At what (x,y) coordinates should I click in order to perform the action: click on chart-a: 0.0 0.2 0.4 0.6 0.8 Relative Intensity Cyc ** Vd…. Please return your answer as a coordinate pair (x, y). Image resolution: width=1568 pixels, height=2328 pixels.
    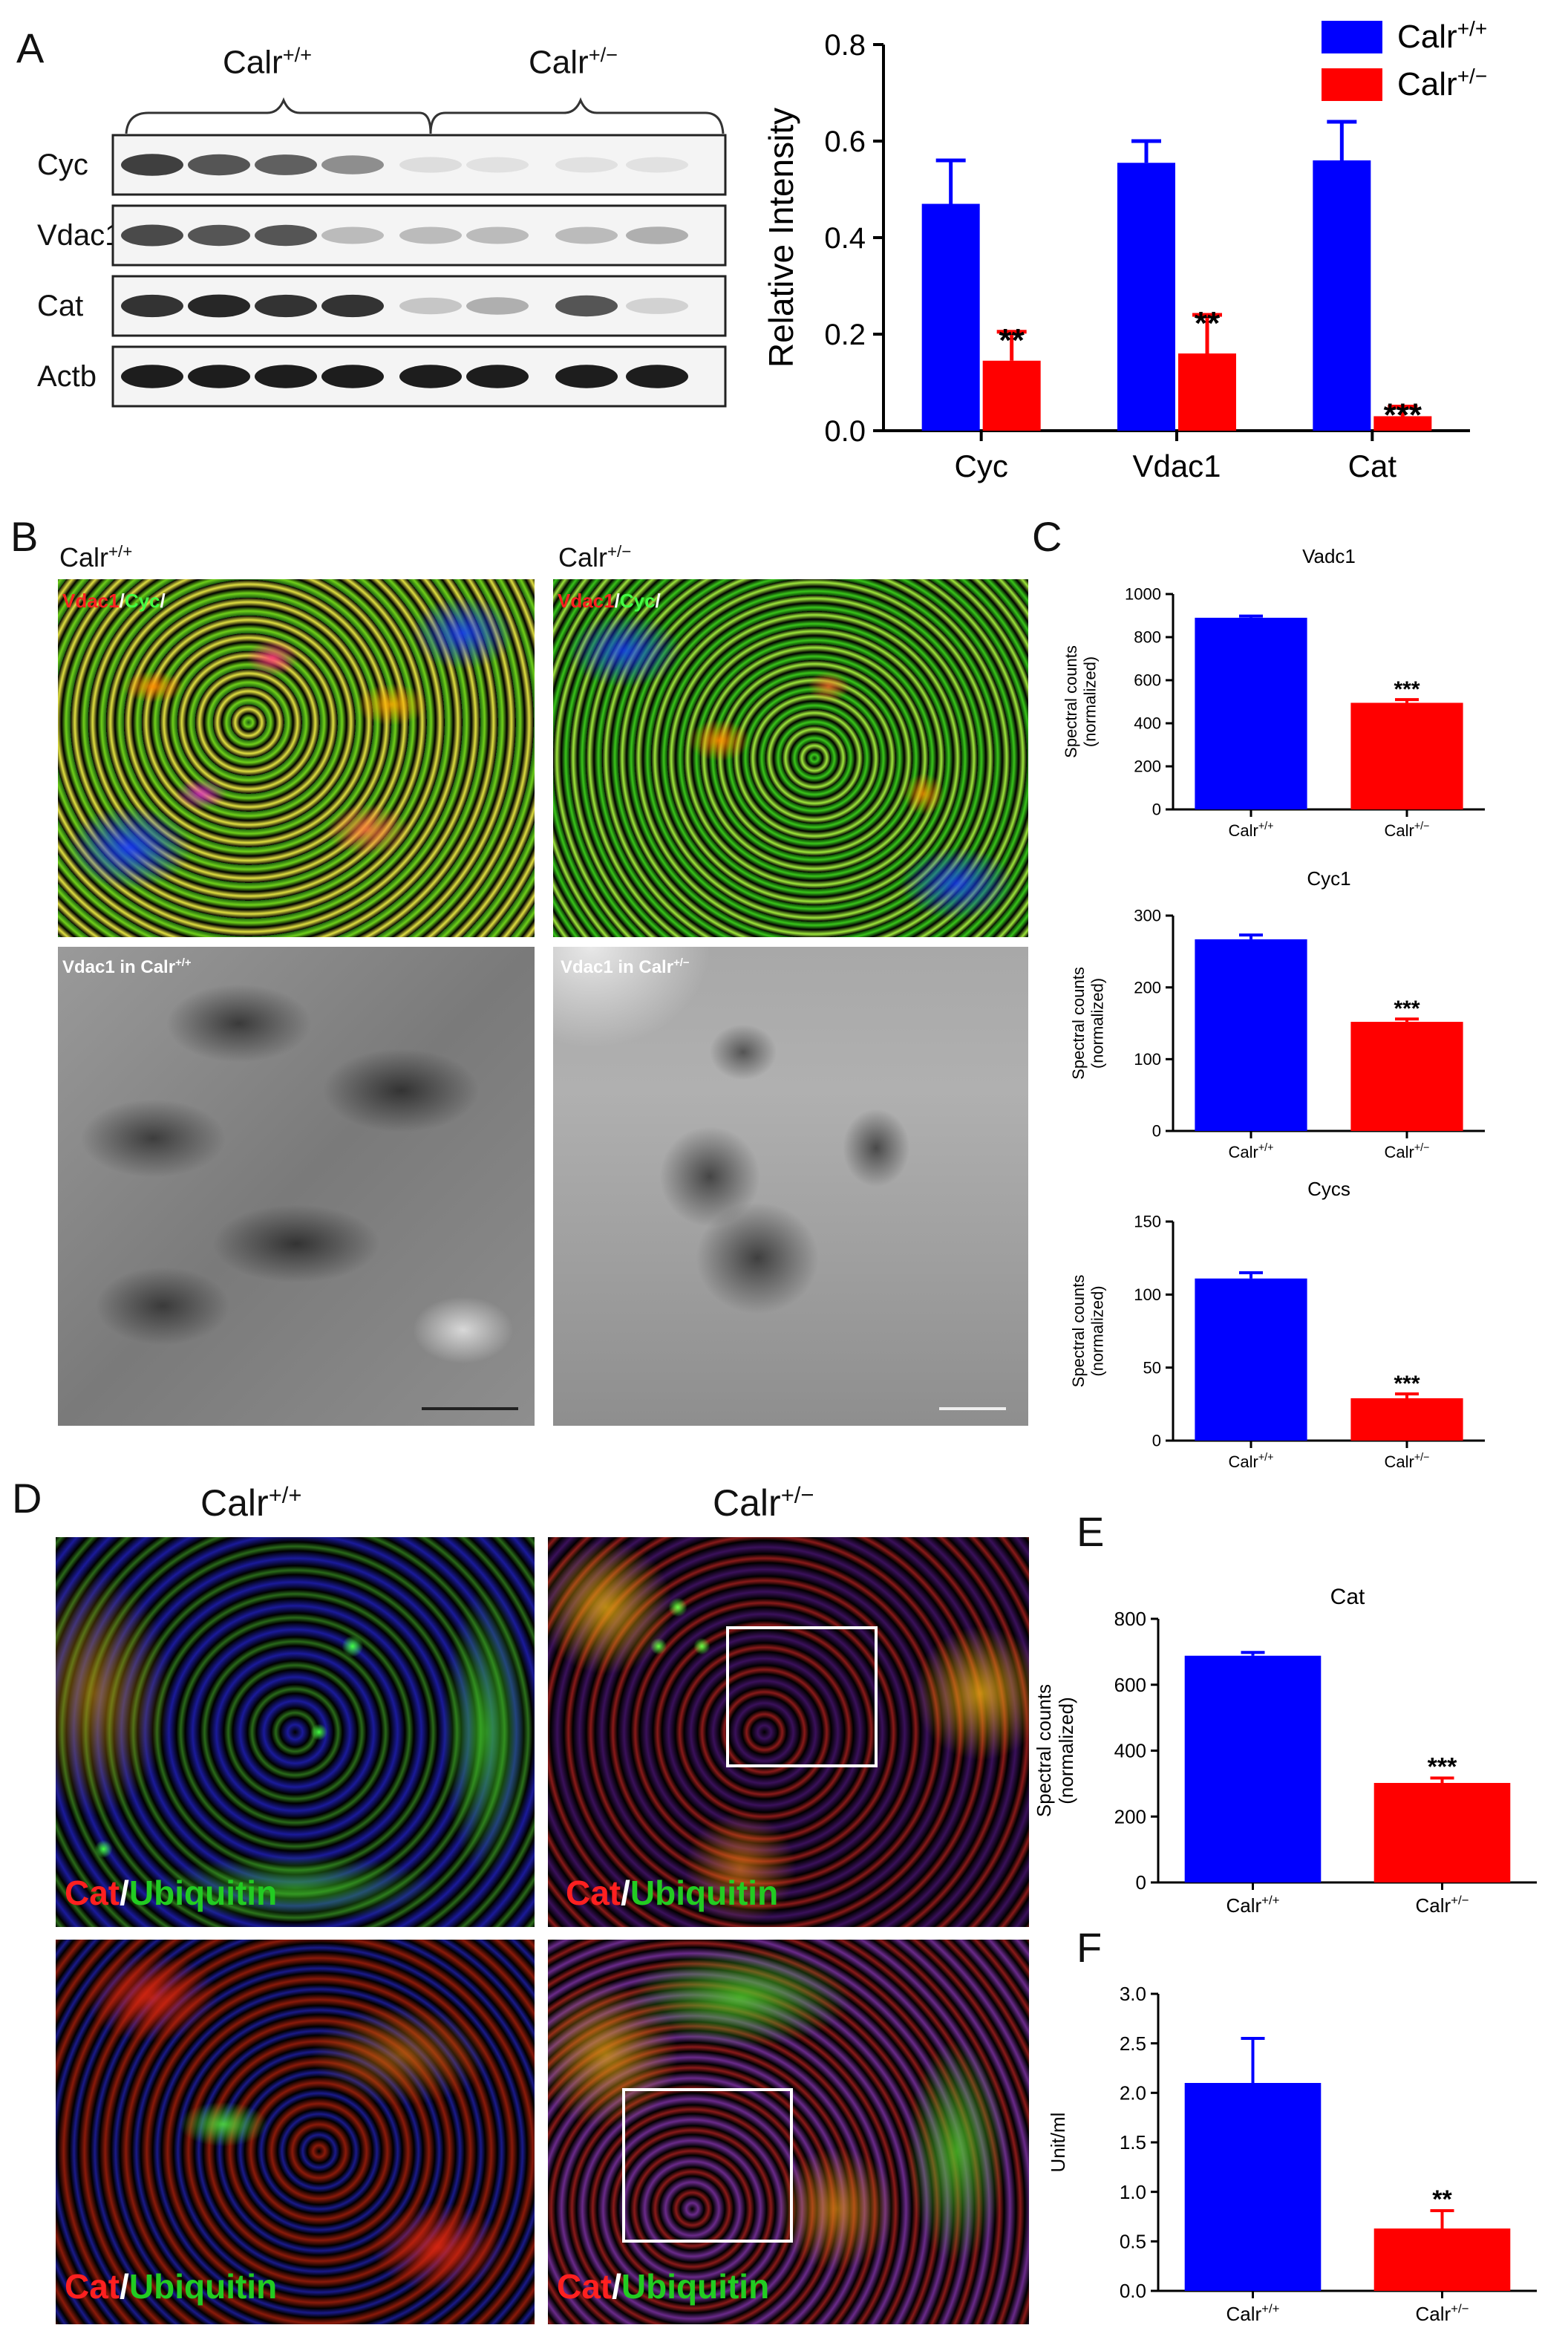
    Looking at the image, I should click on (1124, 250).